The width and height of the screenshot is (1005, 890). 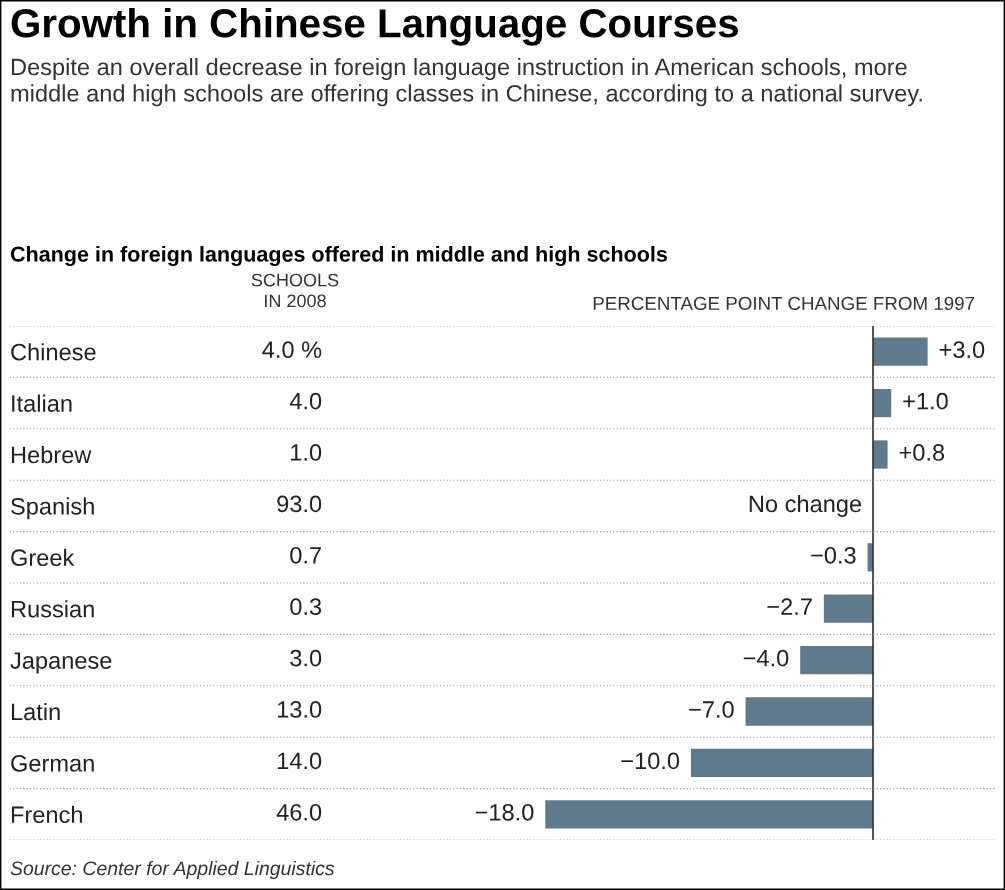 I want to click on annotation: 1.0, so click(x=306, y=452).